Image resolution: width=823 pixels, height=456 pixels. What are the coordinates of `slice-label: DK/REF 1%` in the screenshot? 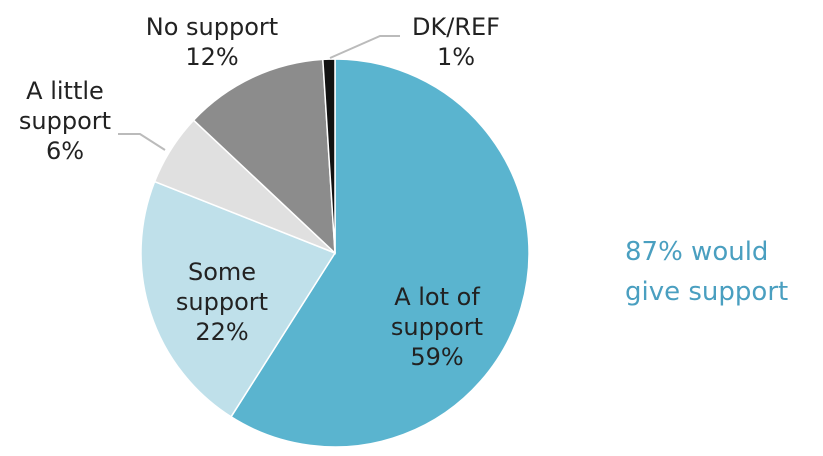 It's located at (456, 42).